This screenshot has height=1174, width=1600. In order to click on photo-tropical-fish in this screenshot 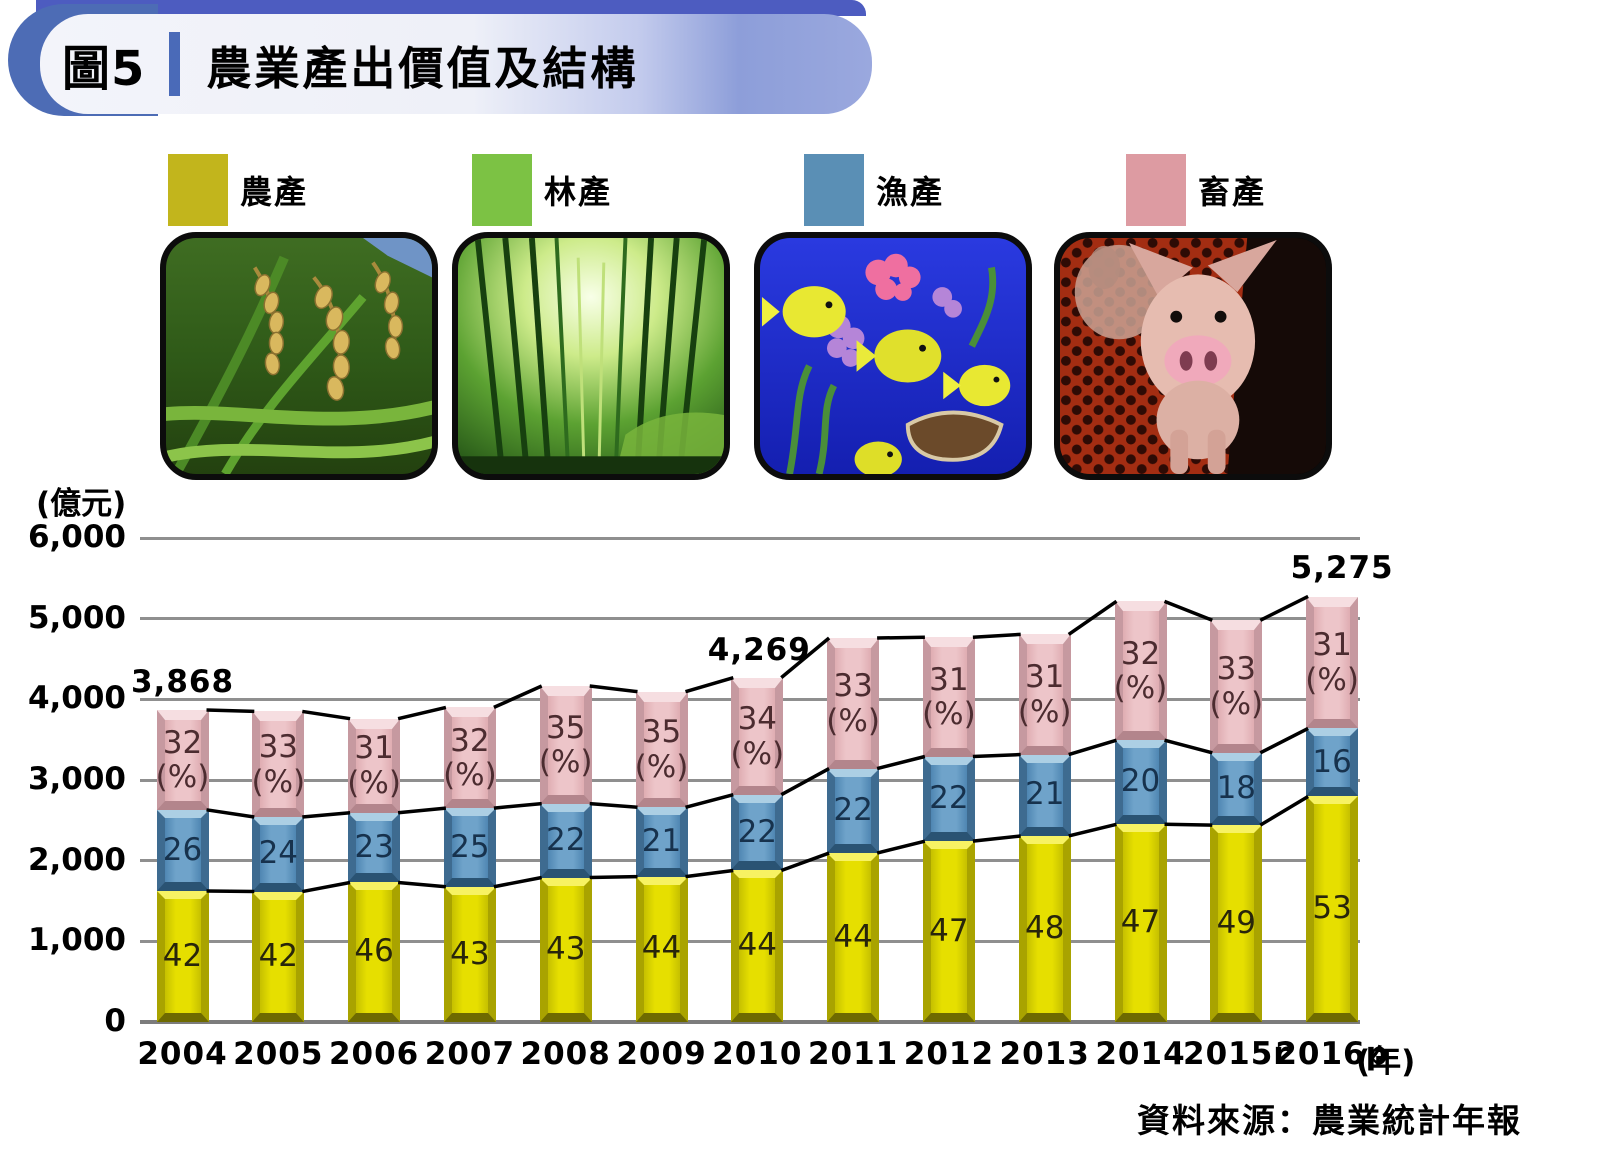, I will do `click(893, 356)`.